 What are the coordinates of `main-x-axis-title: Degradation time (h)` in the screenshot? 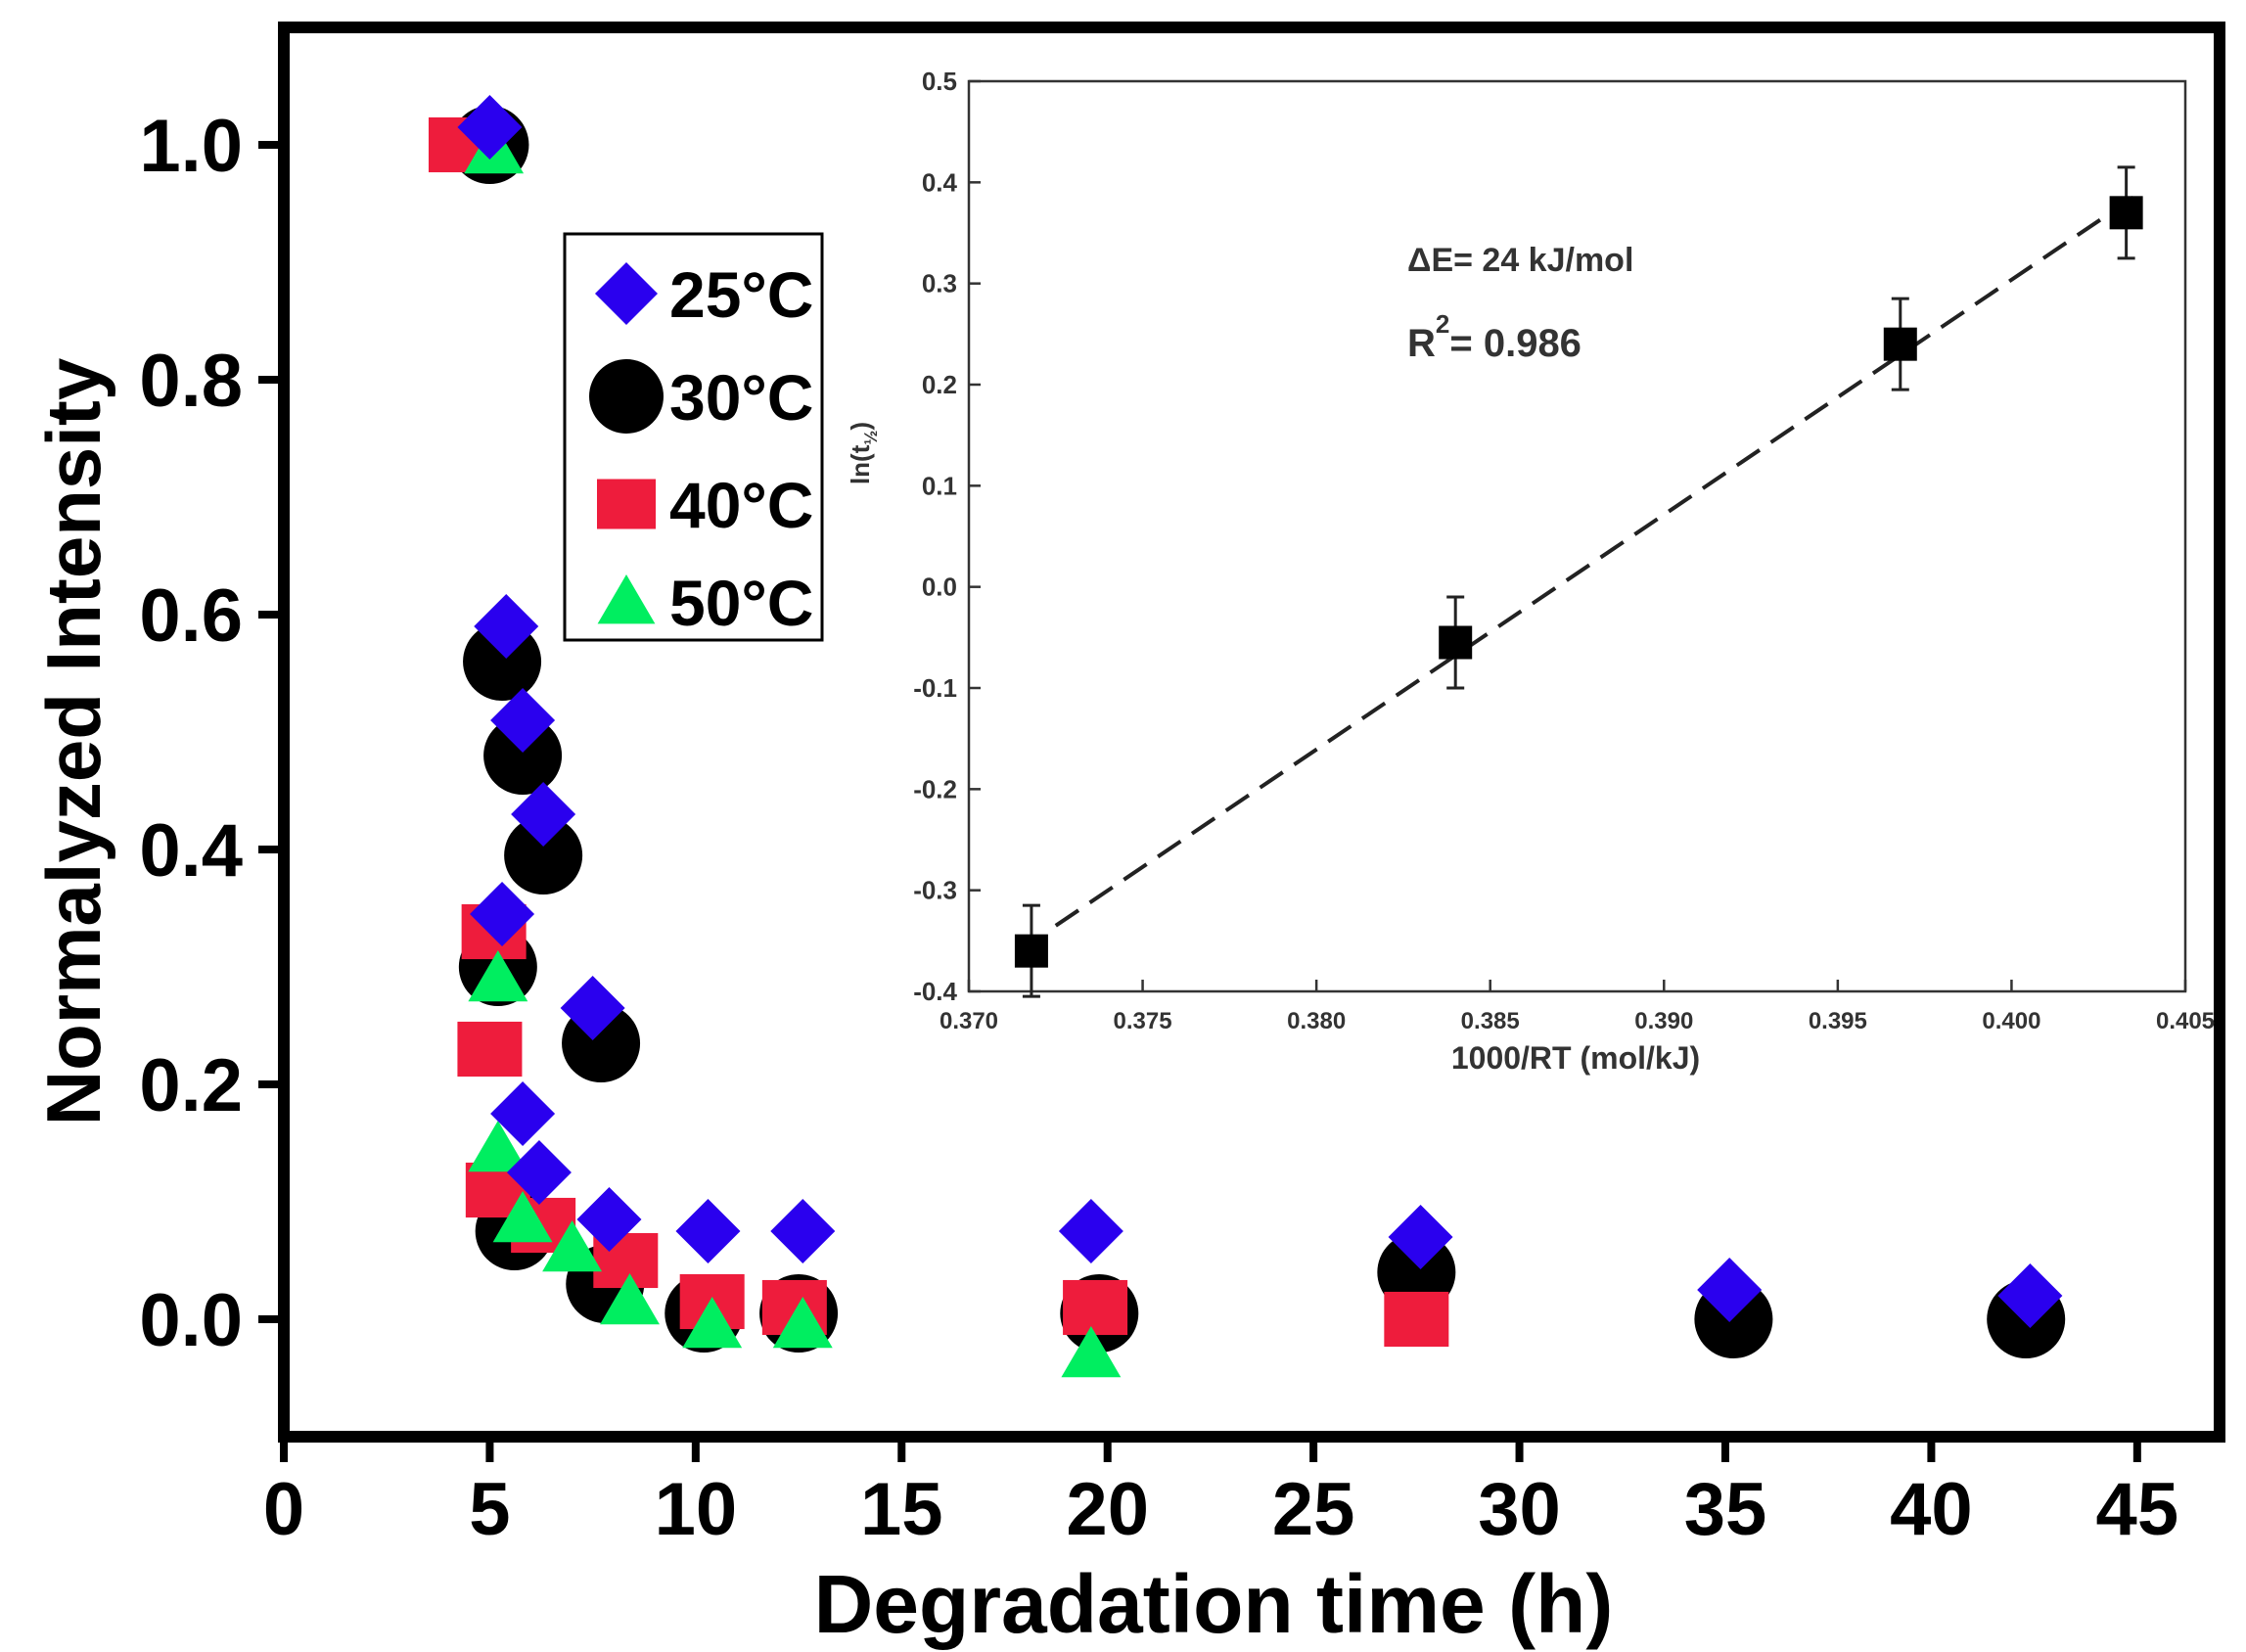 It's located at (1214, 1604).